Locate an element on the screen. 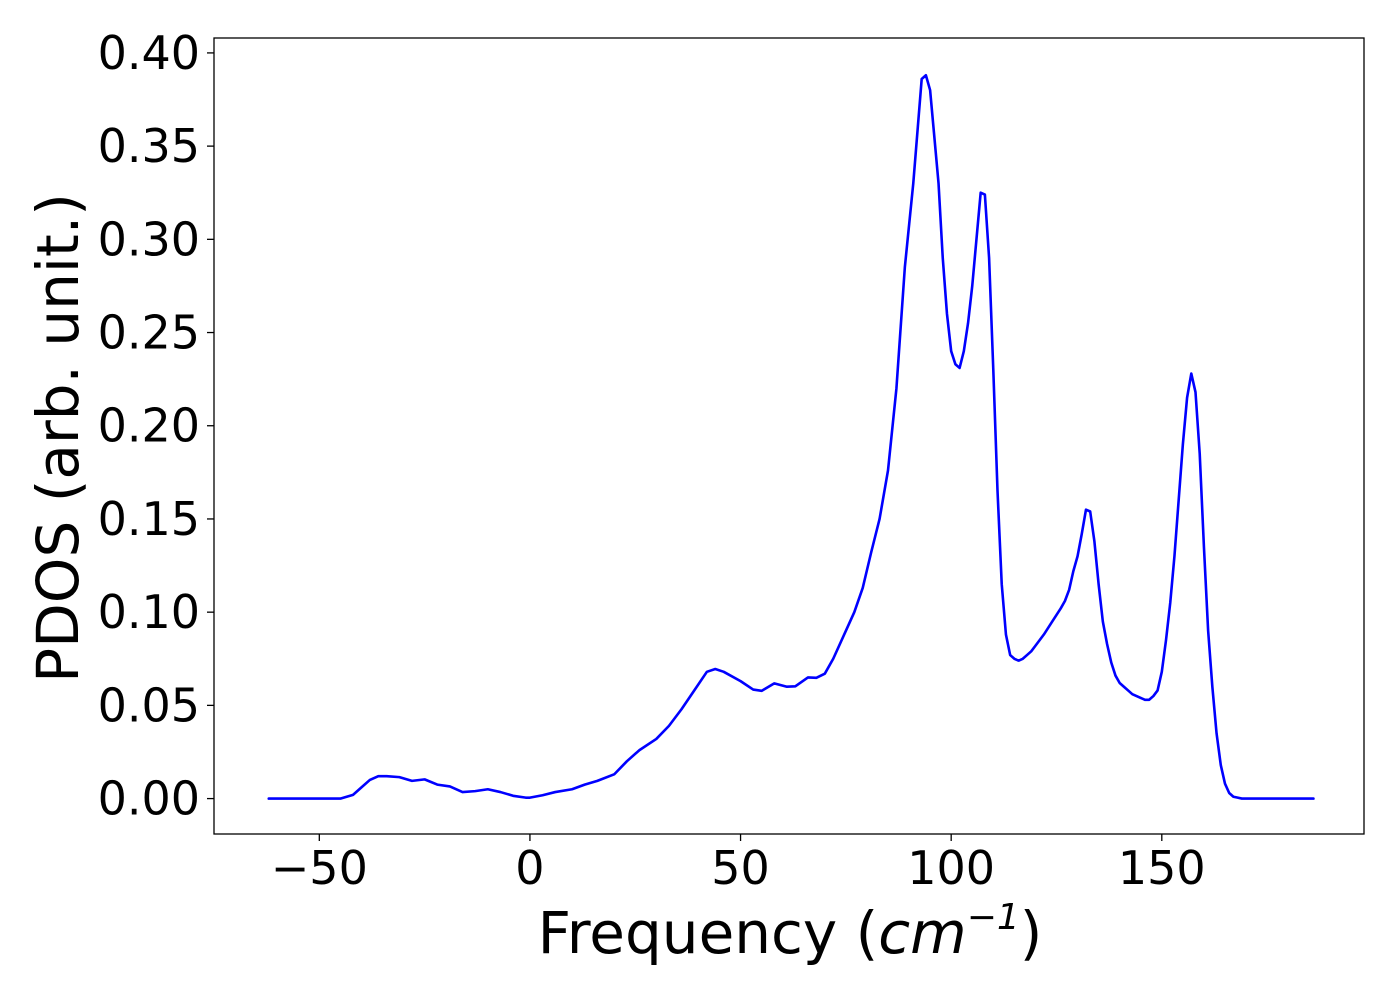 Image resolution: width=1400 pixels, height=1000 pixels. x-tick-label: 100 is located at coordinates (951, 868).